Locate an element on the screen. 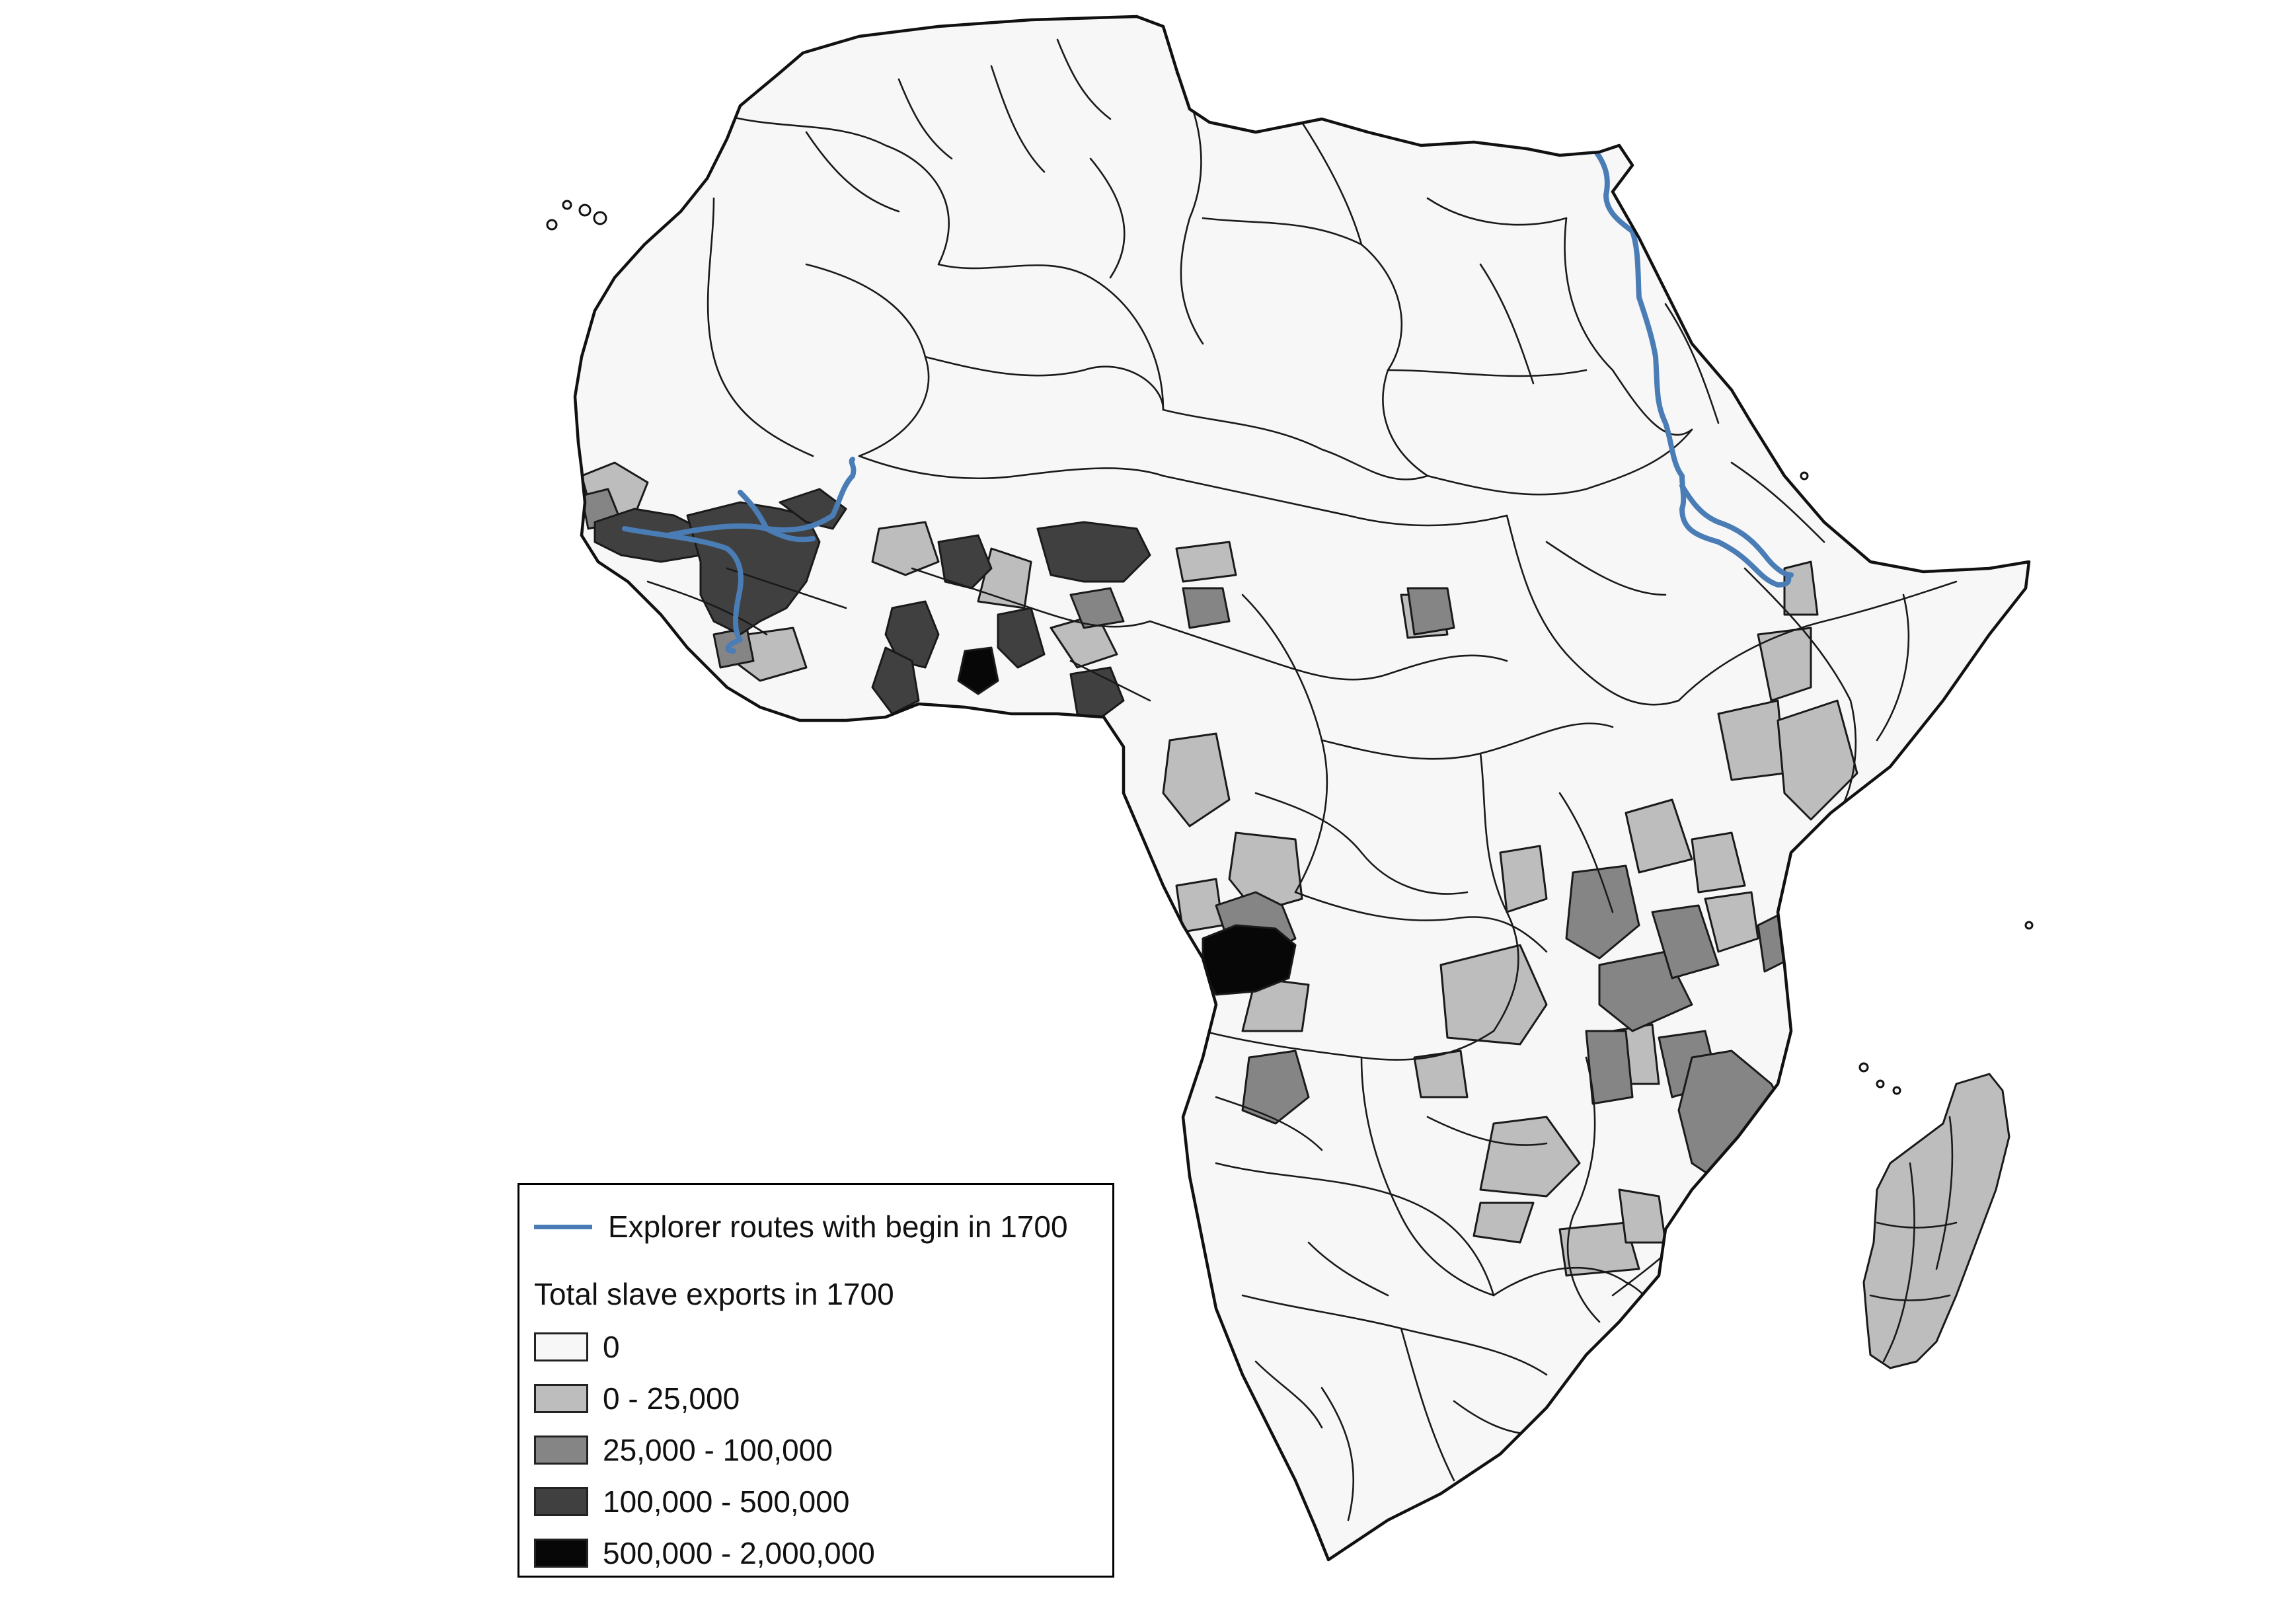  legend-item: 100,000 - 500,000 is located at coordinates (691, 1501).